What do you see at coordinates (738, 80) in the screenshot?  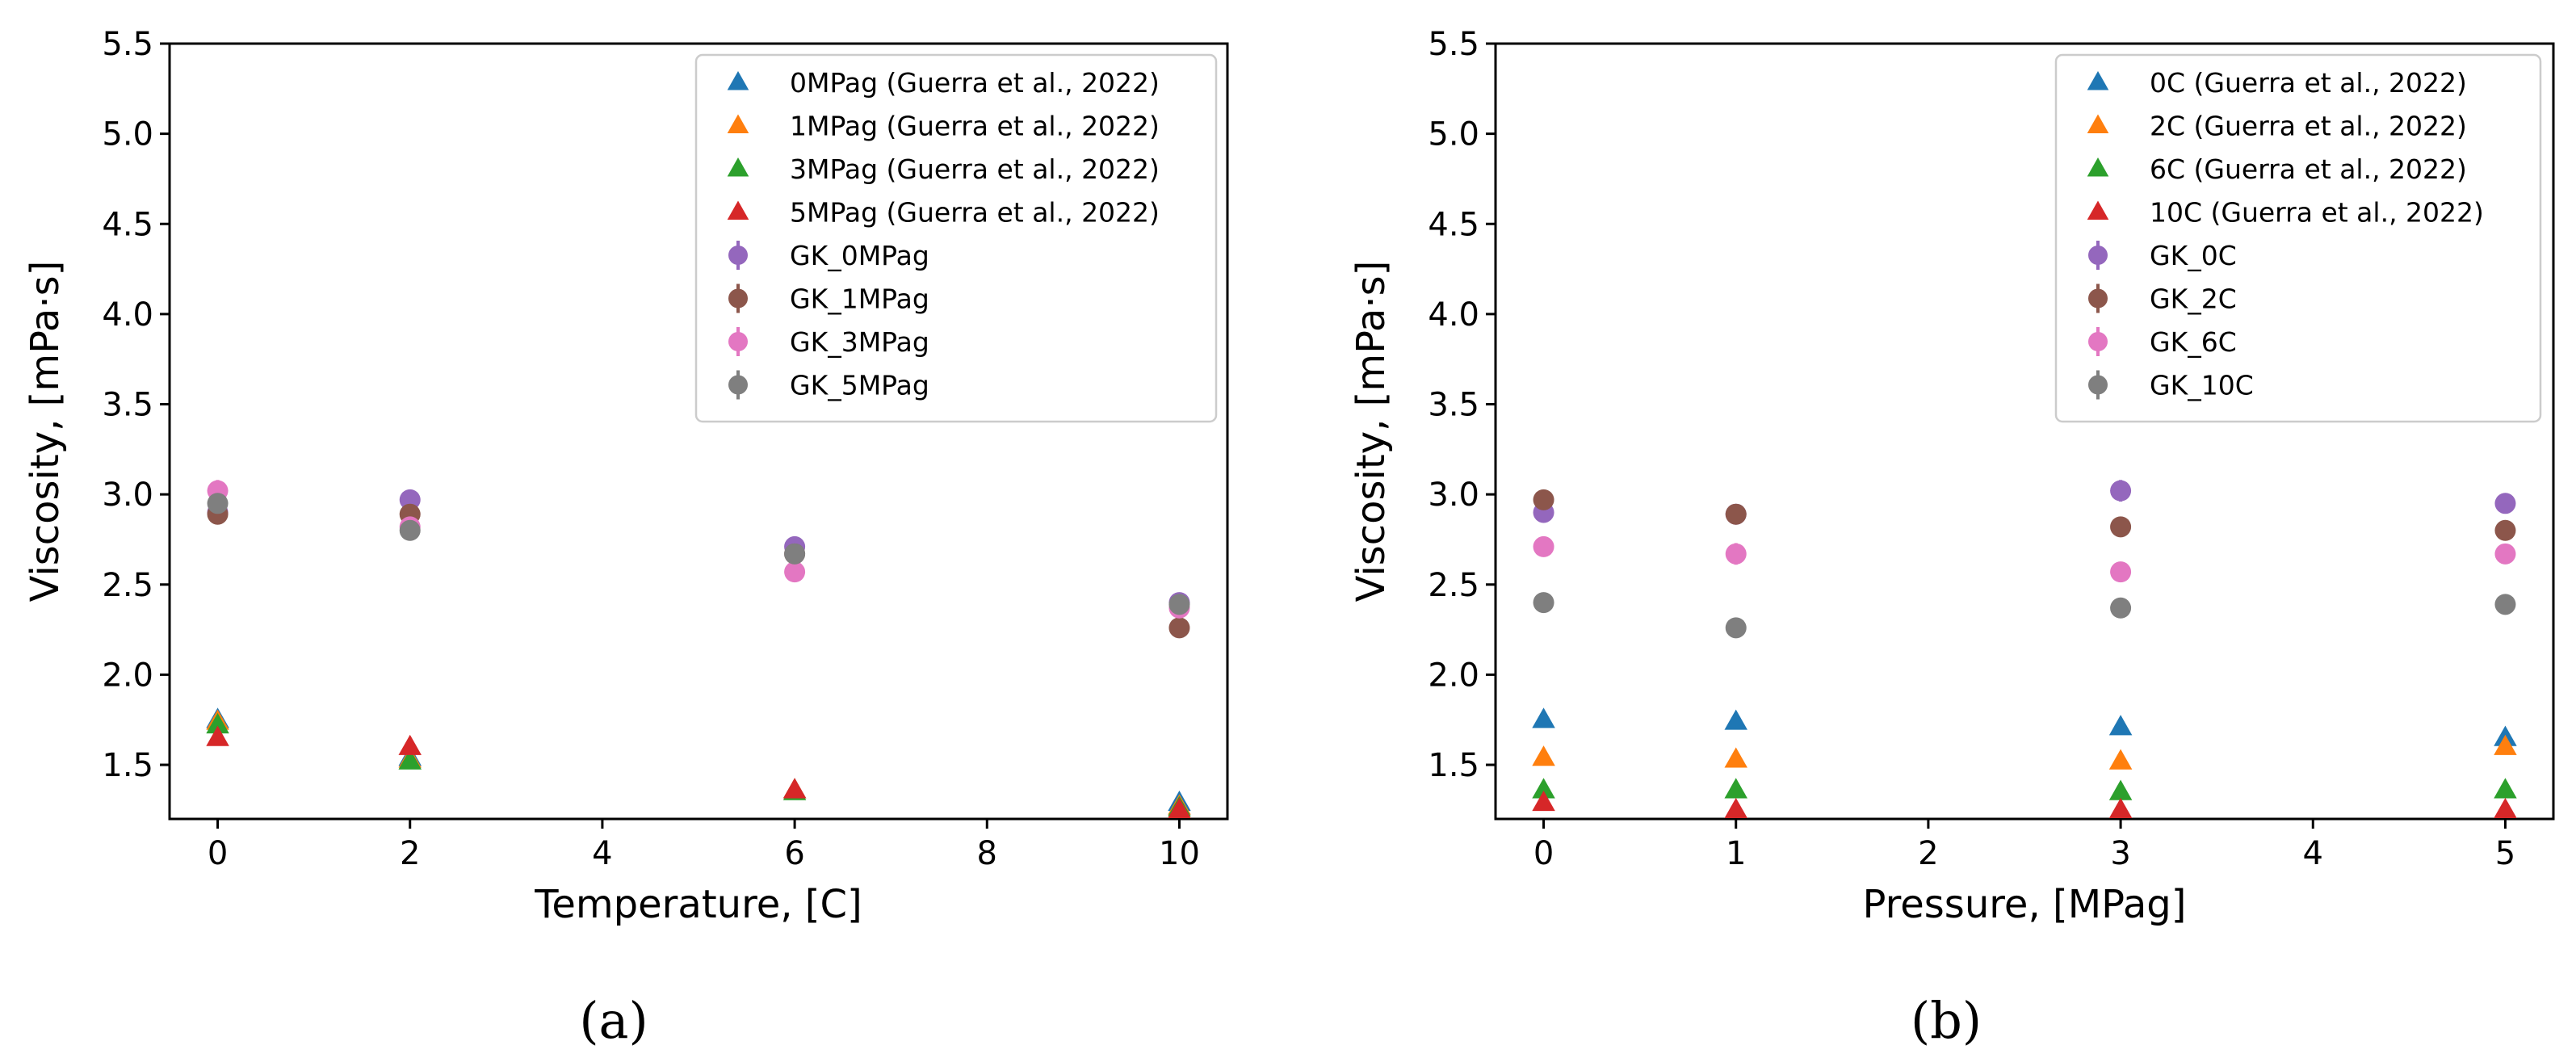 I see `legend-marker-0mpag-guerra-et-al-2022` at bounding box center [738, 80].